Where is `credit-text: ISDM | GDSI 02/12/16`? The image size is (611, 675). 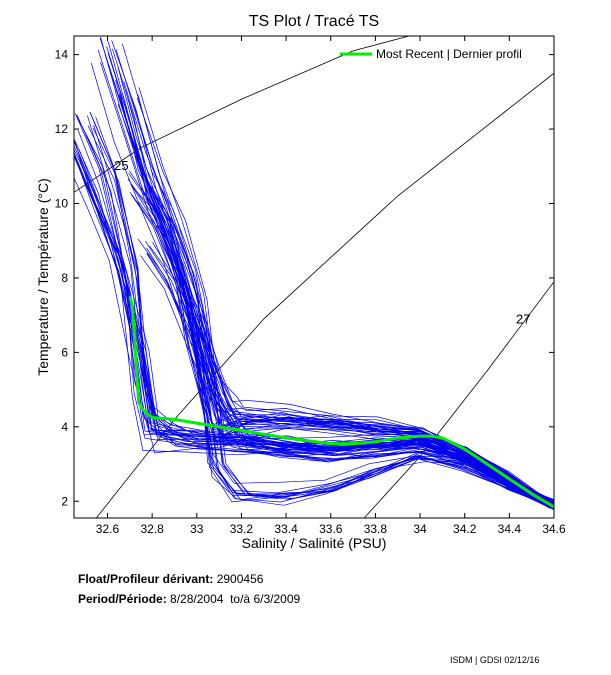
credit-text: ISDM | GDSI 02/12/16 is located at coordinates (495, 660).